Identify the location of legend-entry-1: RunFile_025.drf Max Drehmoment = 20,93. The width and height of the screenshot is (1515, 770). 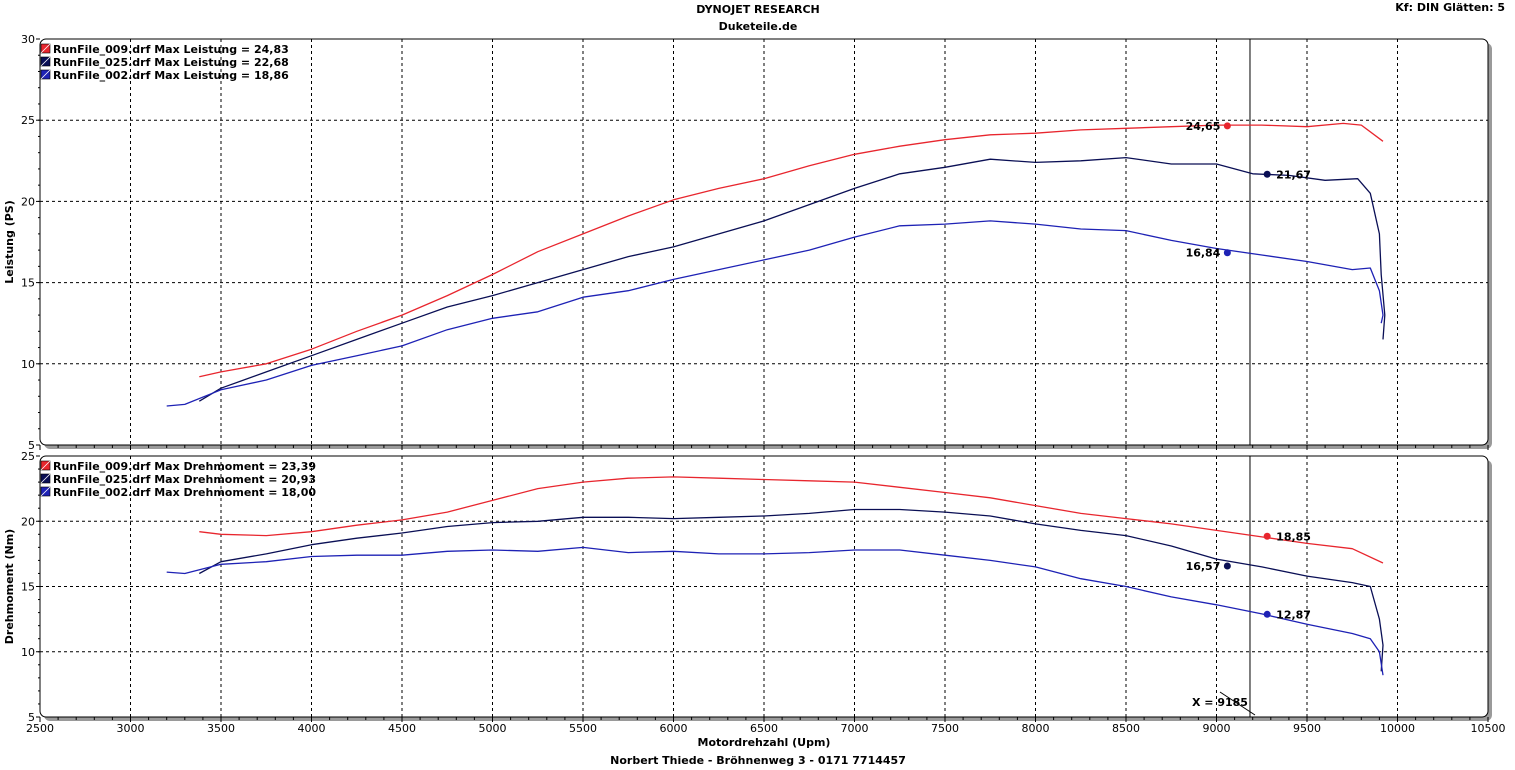
(184, 479).